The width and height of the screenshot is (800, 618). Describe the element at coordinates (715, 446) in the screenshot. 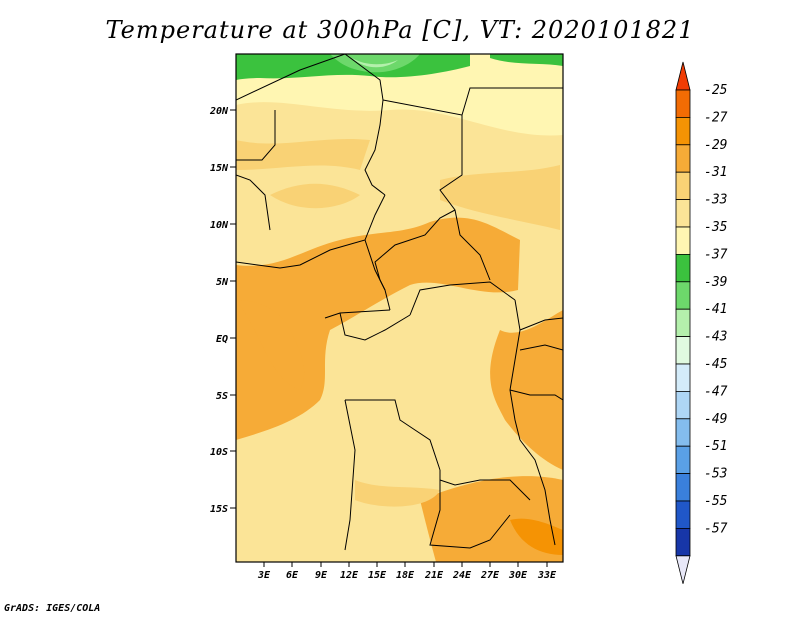

I see `colorbar-label: -51` at that location.